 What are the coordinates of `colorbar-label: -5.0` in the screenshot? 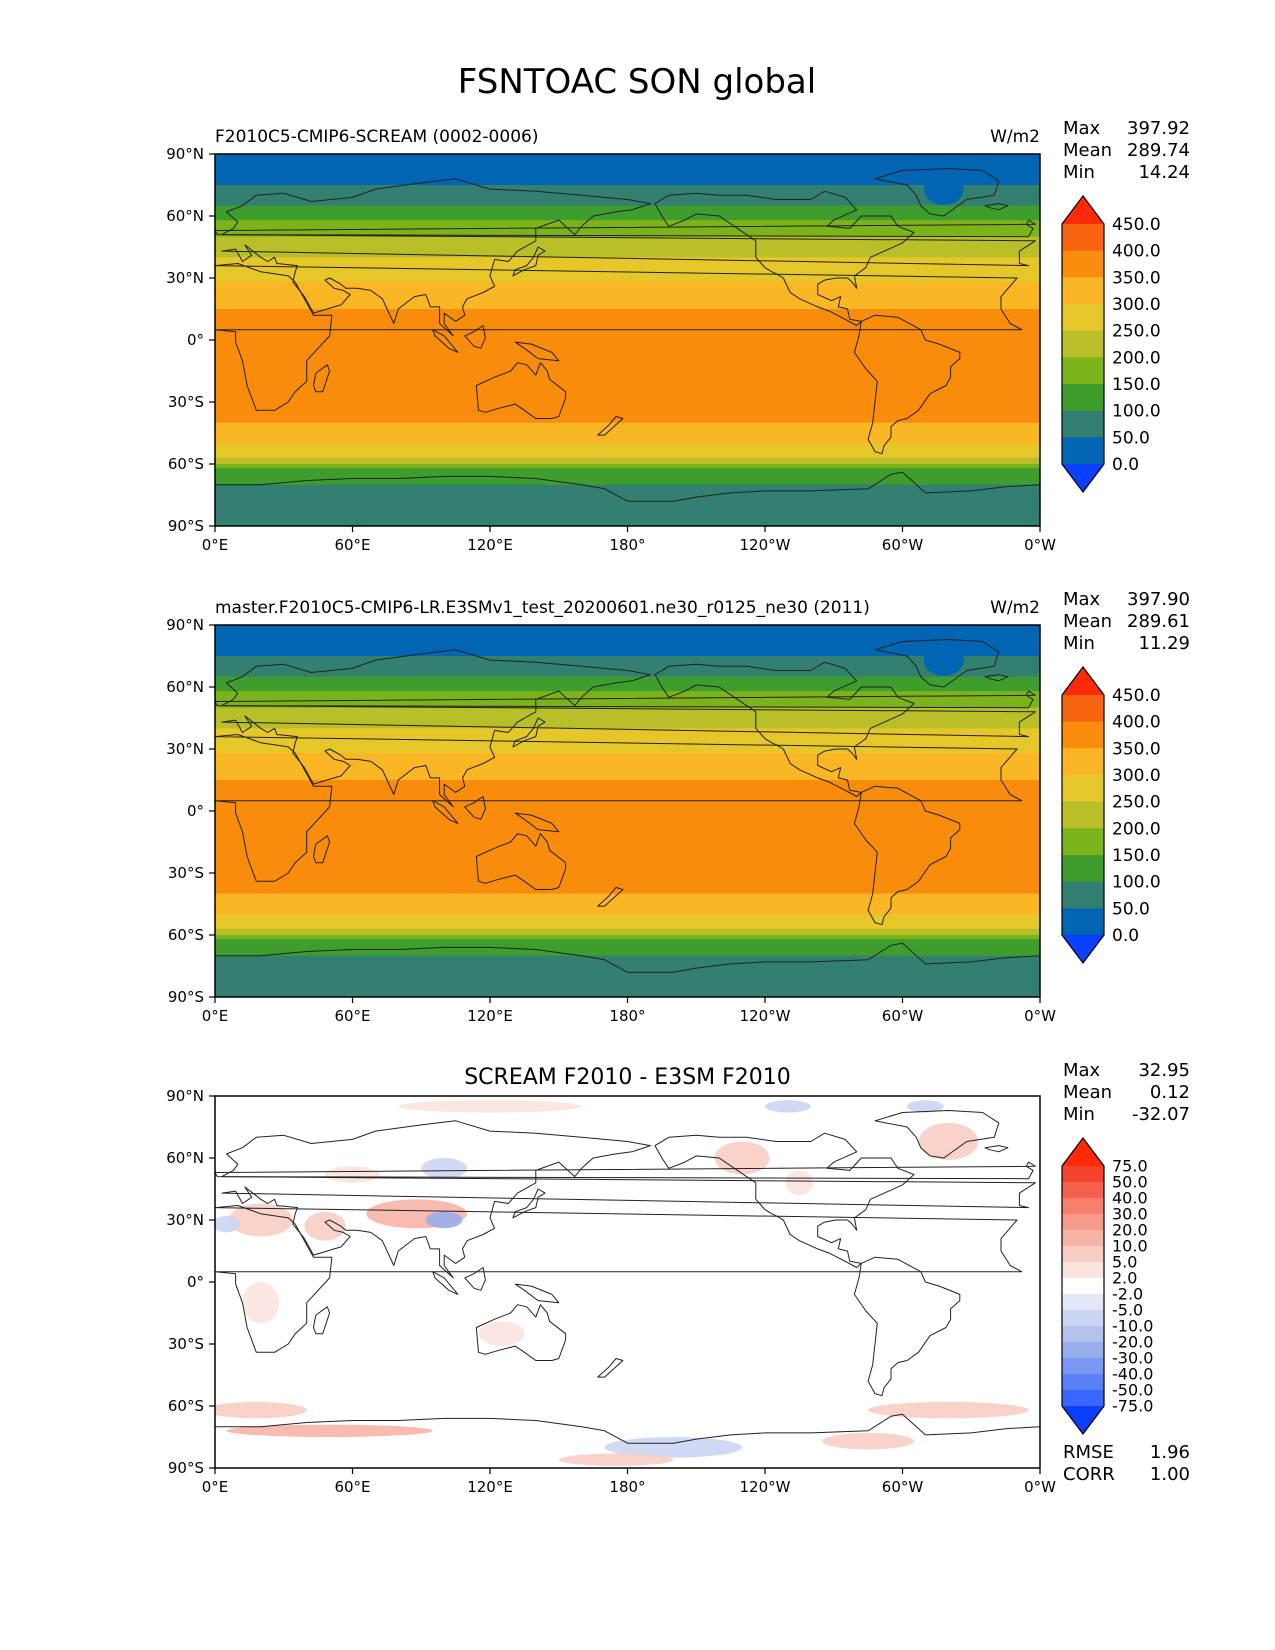 It's located at (1127, 1310).